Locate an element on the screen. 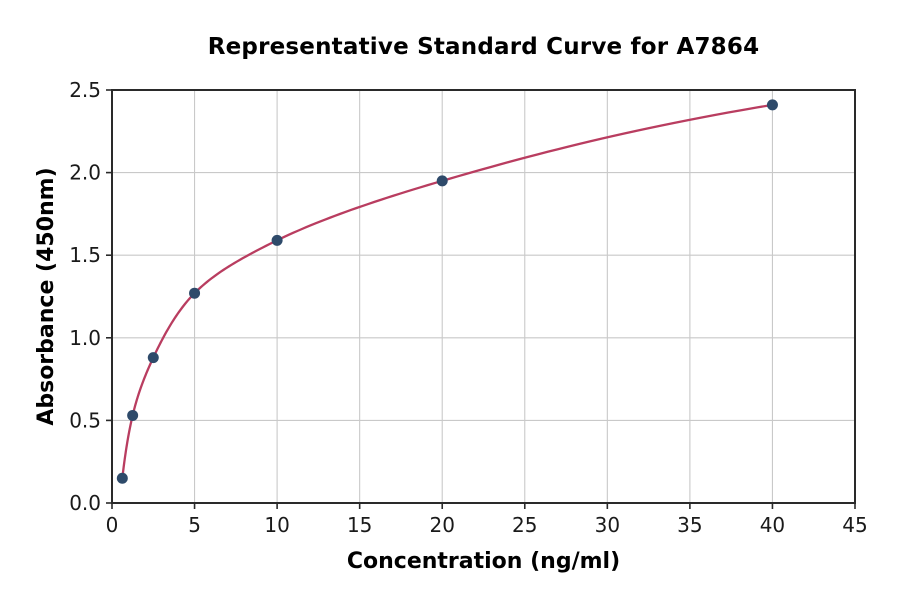 The height and width of the screenshot is (594, 900). x-tick-label: 0 is located at coordinates (112, 525).